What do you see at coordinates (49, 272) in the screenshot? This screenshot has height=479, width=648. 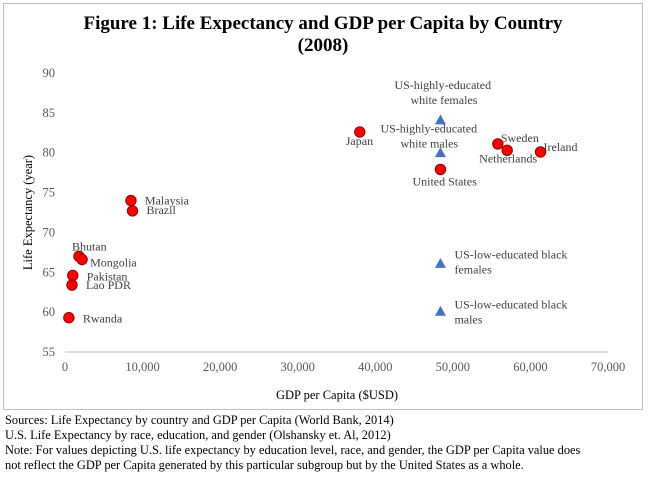 I see `y-tick-label: 65` at bounding box center [49, 272].